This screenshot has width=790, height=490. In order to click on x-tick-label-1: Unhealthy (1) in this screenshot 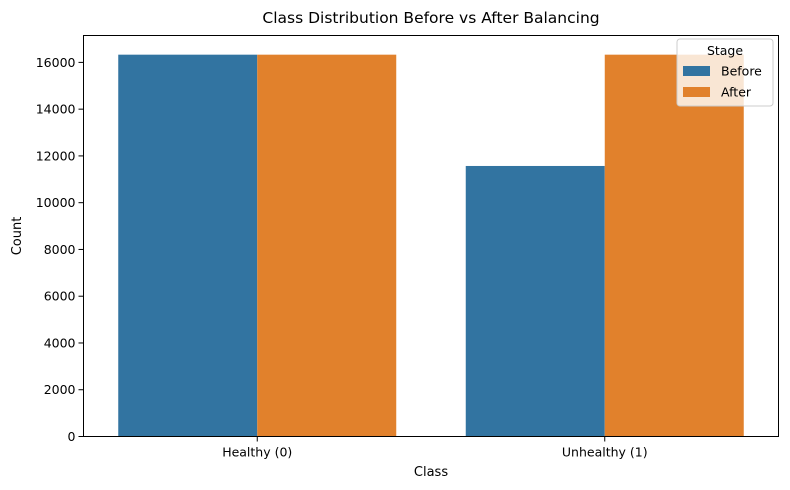, I will do `click(605, 452)`.